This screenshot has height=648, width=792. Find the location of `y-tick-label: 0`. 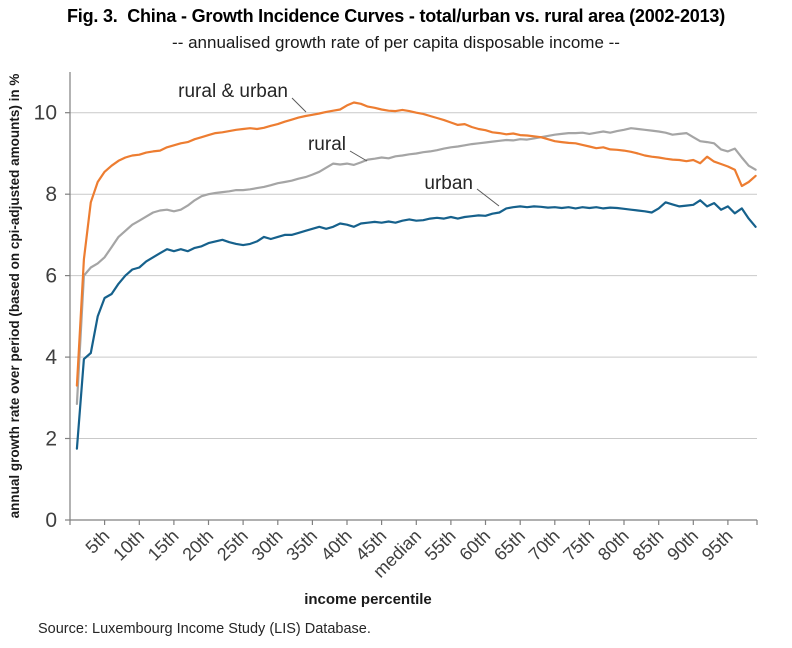

y-tick-label: 0 is located at coordinates (51, 520).